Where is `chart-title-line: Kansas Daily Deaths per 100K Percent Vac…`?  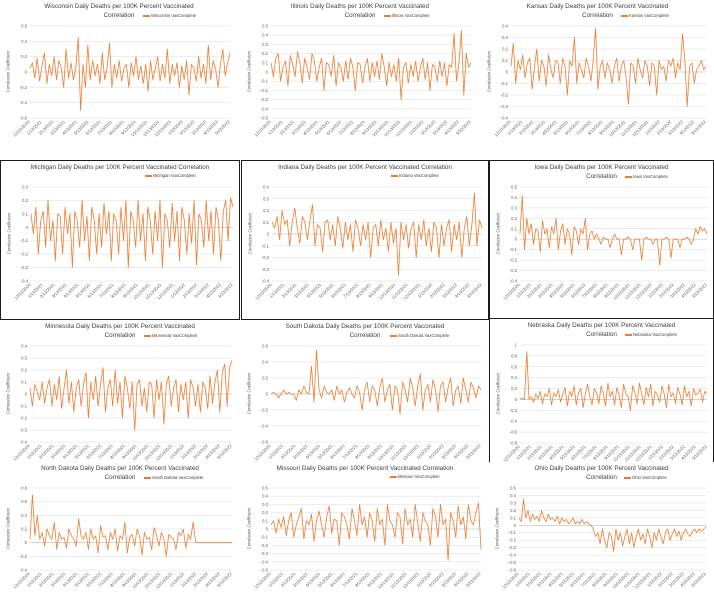
chart-title-line: Kansas Daily Deaths per 100K Percent Vac… is located at coordinates (597, 6).